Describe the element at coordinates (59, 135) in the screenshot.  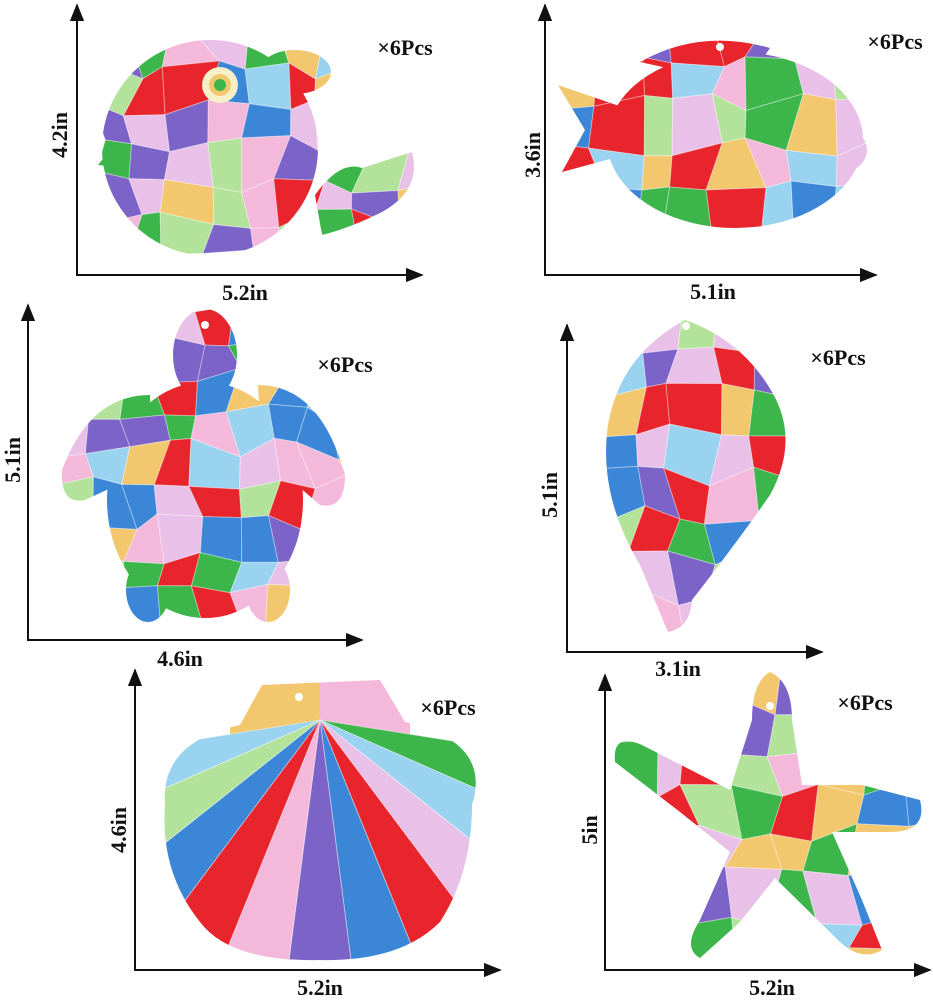
I see `height: 4.2in` at that location.